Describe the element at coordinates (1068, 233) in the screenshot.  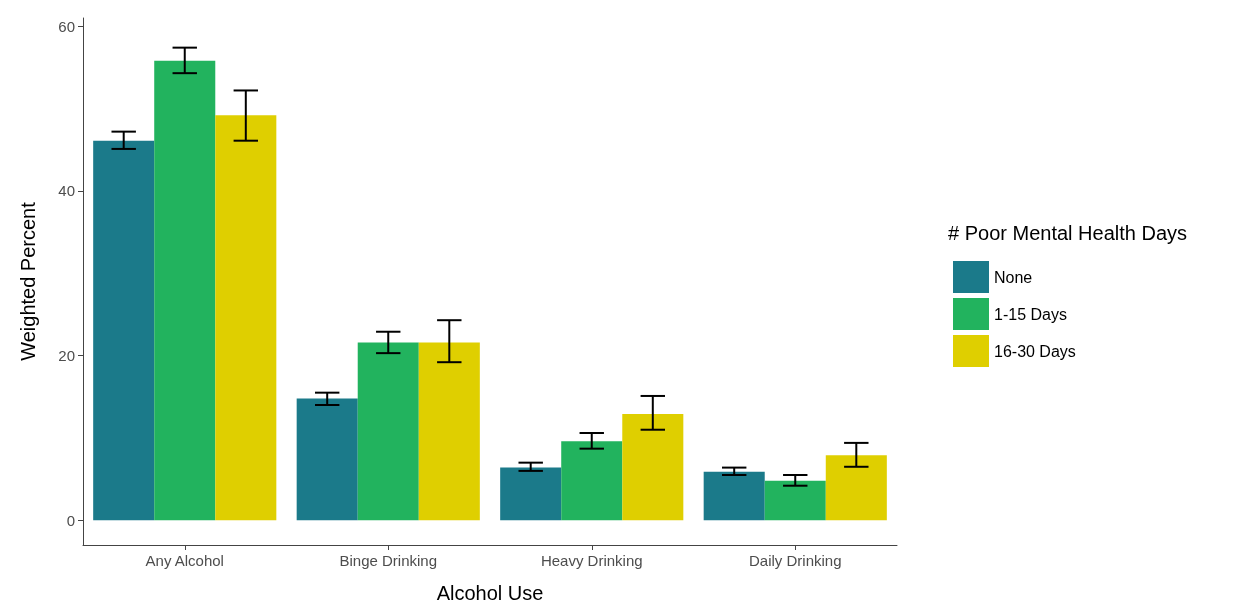
I see `legend-title: # Poor Mental Health Days` at that location.